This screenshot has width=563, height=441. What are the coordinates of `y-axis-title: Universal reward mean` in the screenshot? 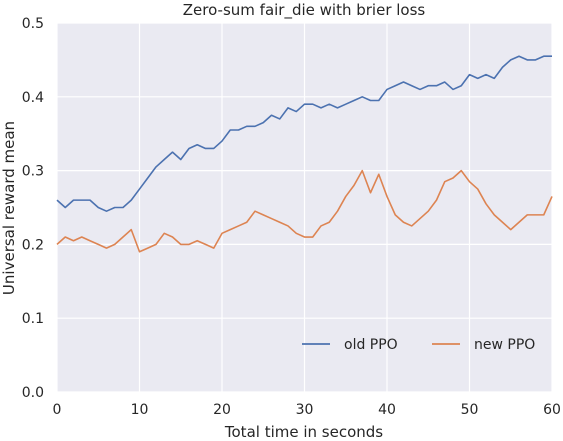 It's located at (9, 208).